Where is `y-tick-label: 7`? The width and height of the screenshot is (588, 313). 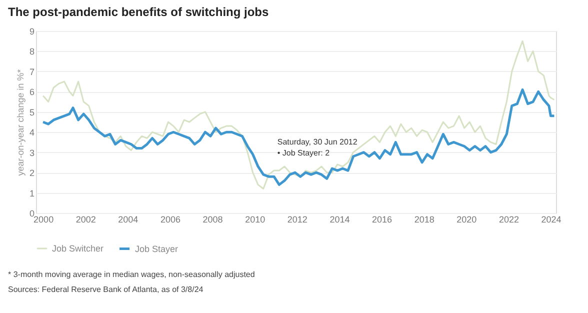 y-tick-label: 7 is located at coordinates (31, 71).